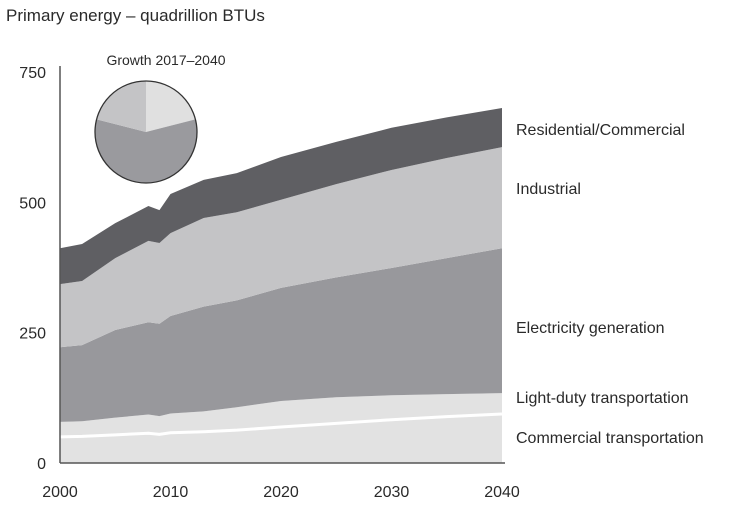  What do you see at coordinates (171, 492) in the screenshot?
I see `x-tick-label: 2010` at bounding box center [171, 492].